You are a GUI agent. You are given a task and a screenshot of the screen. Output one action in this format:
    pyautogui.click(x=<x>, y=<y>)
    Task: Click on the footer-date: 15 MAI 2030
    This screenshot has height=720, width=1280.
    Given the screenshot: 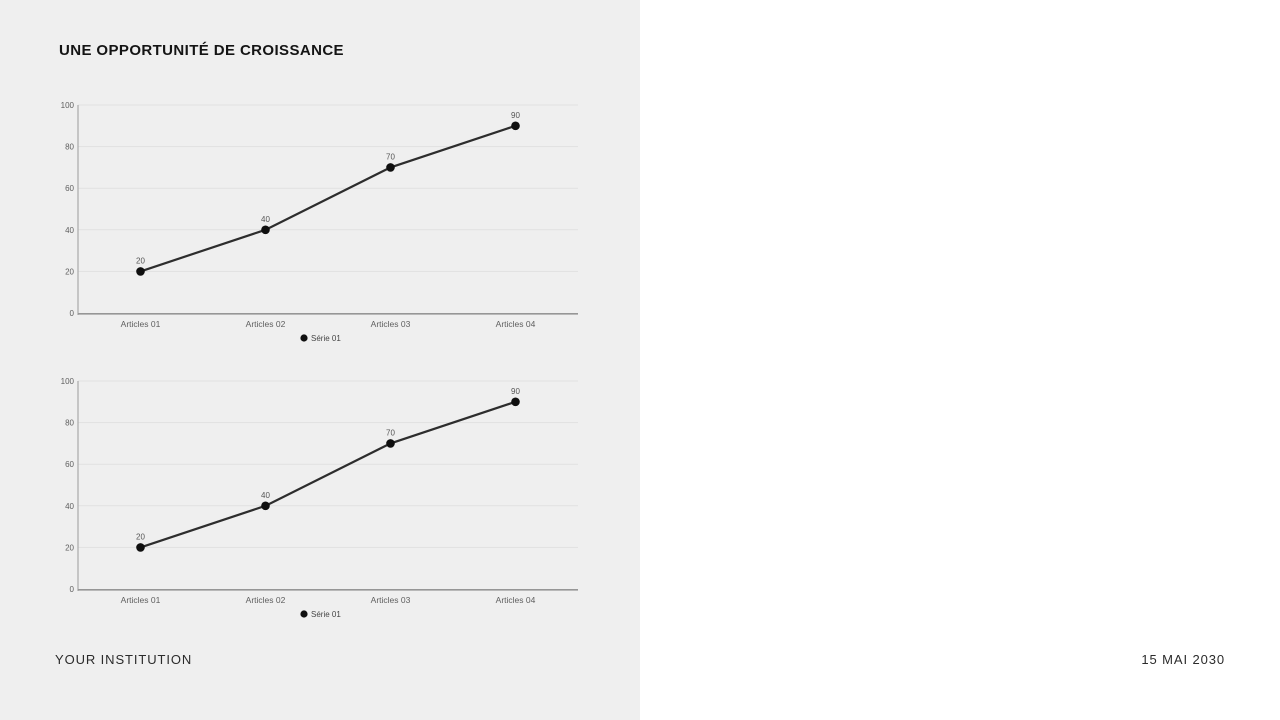 What is the action you would take?
    pyautogui.click(x=1183, y=659)
    